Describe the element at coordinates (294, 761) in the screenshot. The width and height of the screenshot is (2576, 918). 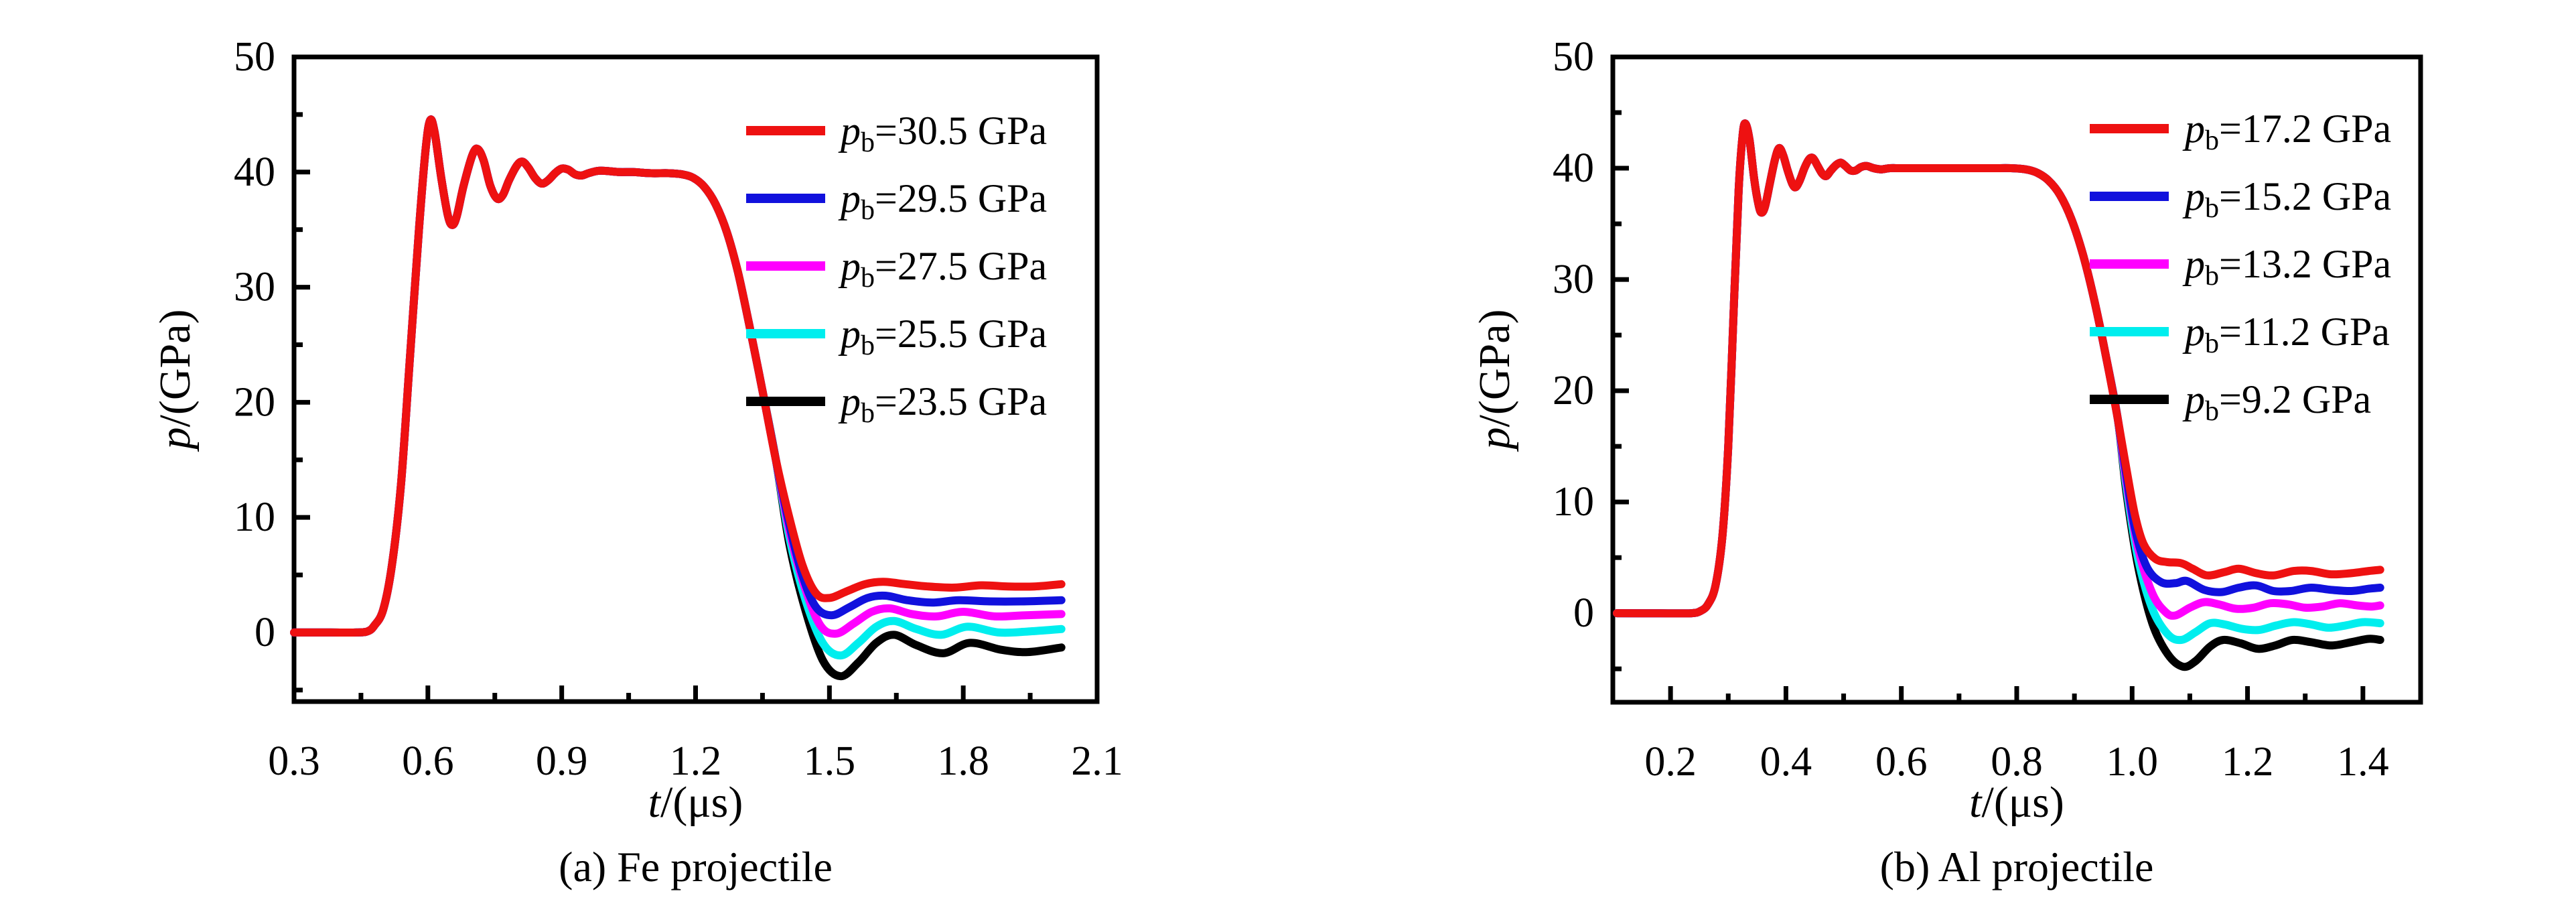
I see `x-tick-label: 0.3` at that location.